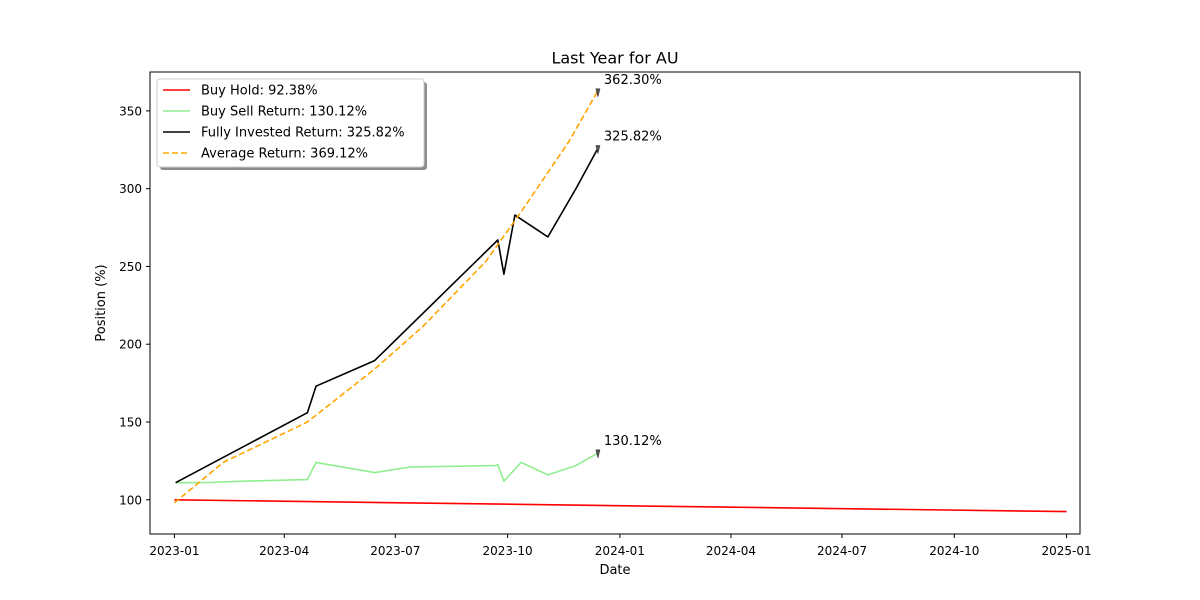 This screenshot has height=600, width=1200. What do you see at coordinates (130, 423) in the screenshot?
I see `y-tick-label: 150` at bounding box center [130, 423].